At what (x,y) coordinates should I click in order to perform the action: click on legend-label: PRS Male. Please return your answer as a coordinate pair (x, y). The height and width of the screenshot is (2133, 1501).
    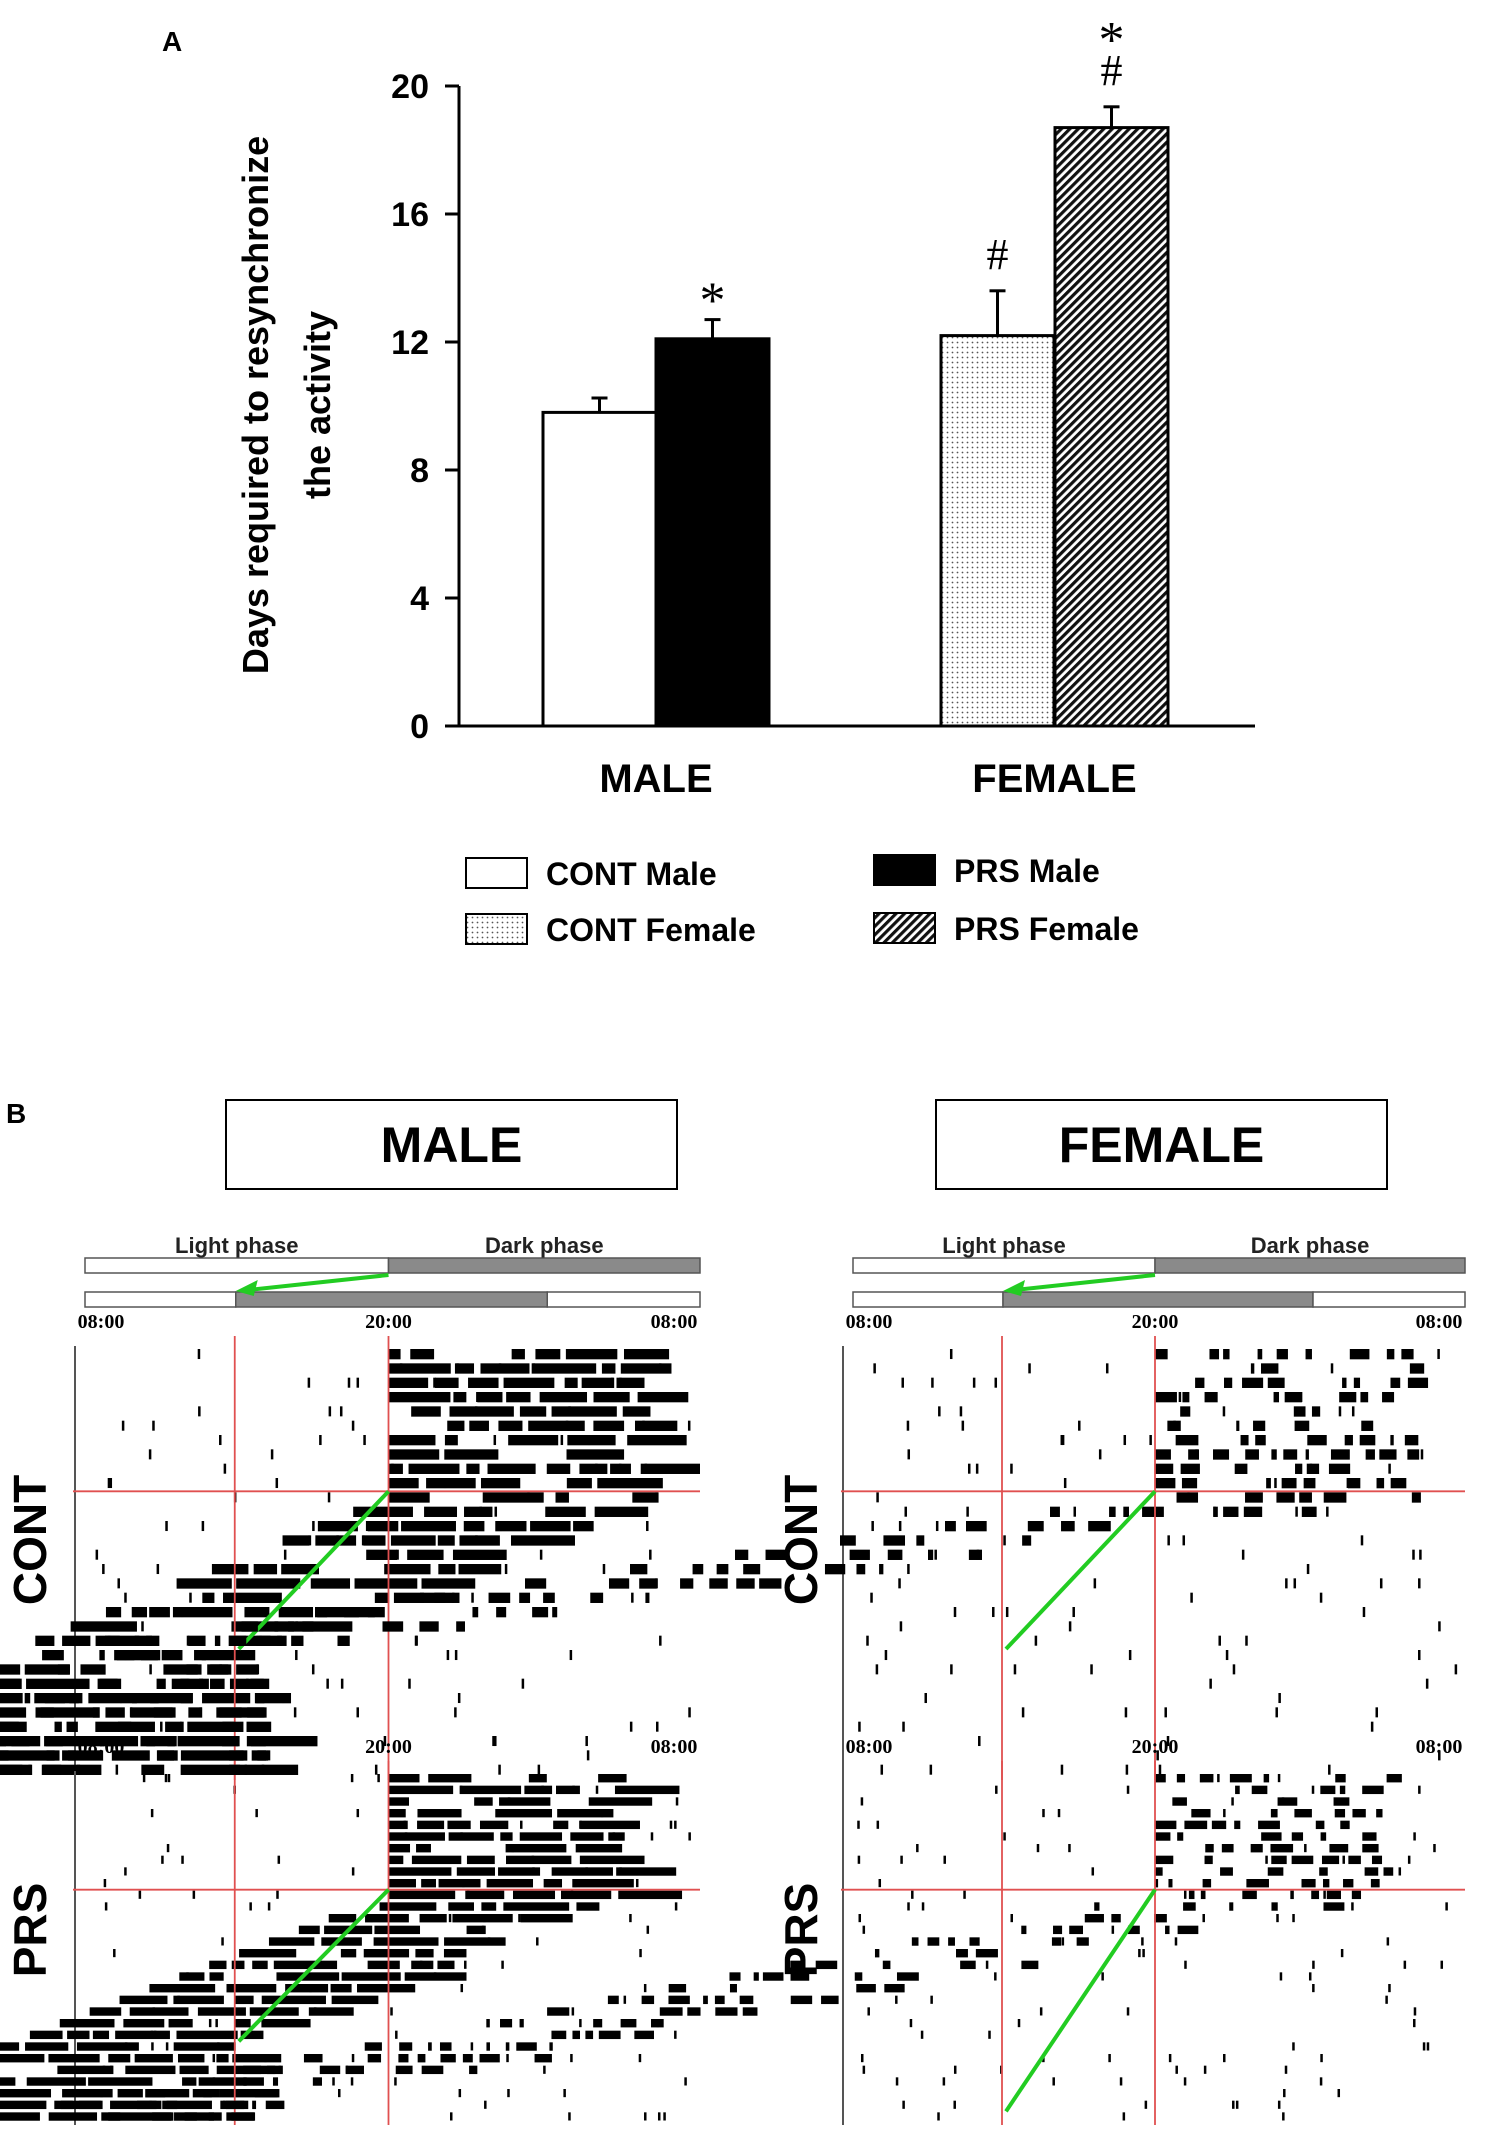
    Looking at the image, I should click on (1027, 871).